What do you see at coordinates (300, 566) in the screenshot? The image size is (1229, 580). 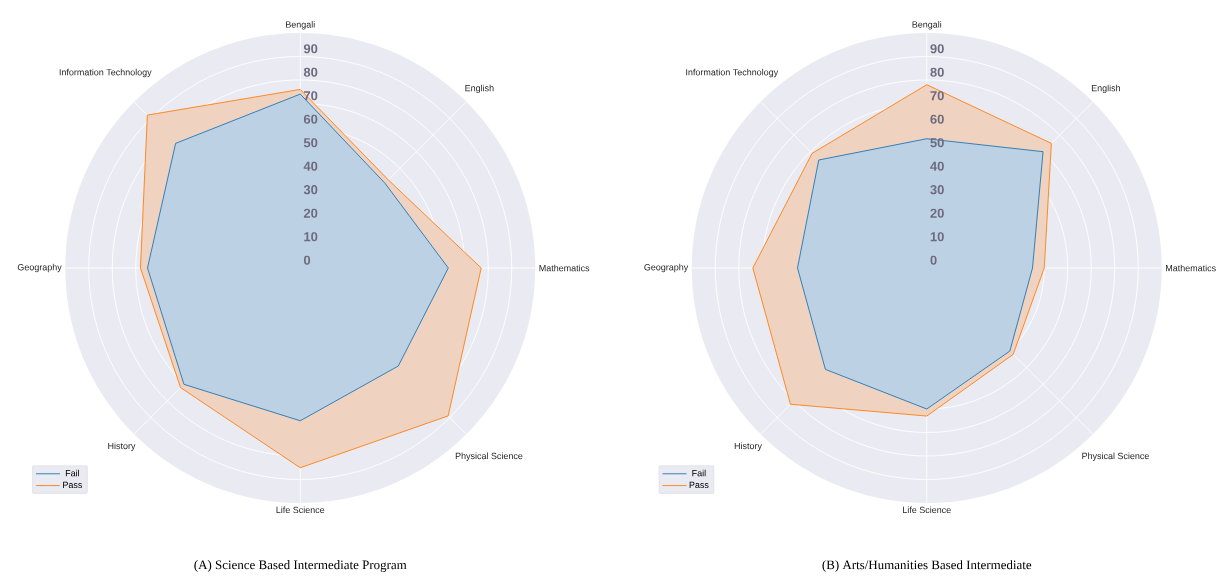 I see `text: (A) Science Based Intermediate Program` at bounding box center [300, 566].